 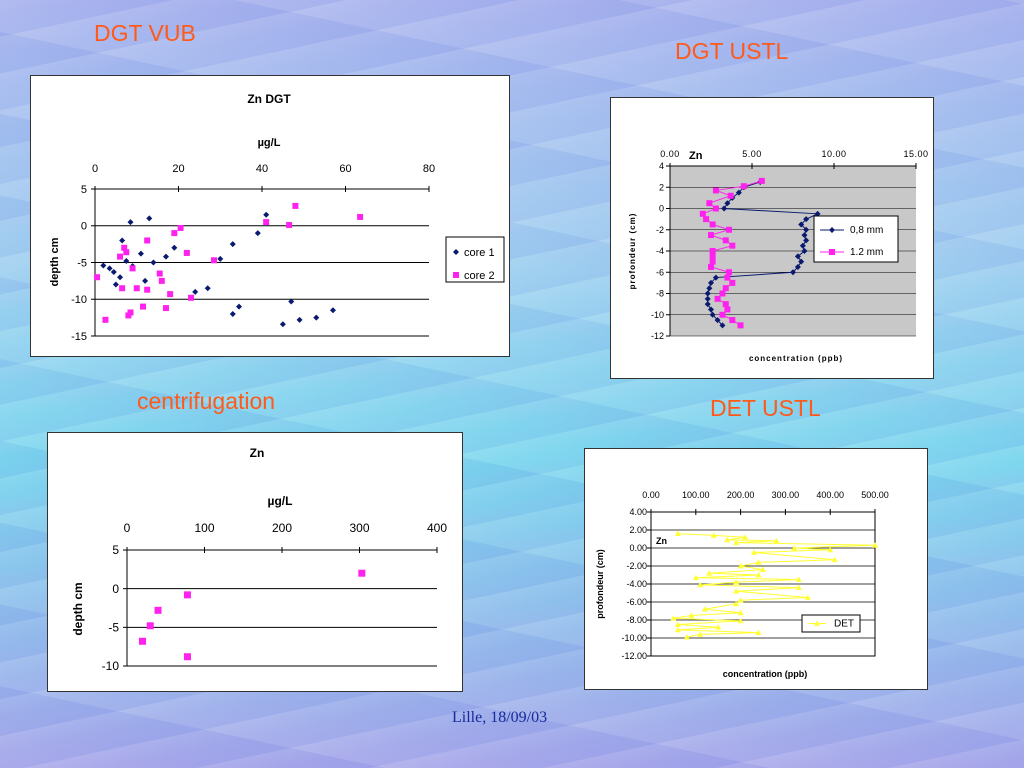 I want to click on y-axis-label: profondeur (cm), so click(x=600, y=584).